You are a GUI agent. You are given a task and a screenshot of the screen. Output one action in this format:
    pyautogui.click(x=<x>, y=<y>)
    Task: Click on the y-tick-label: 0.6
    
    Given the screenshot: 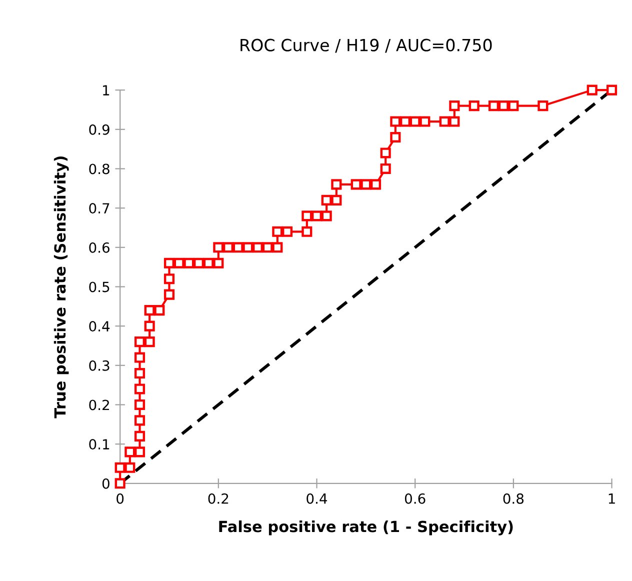 What is the action you would take?
    pyautogui.click(x=99, y=247)
    